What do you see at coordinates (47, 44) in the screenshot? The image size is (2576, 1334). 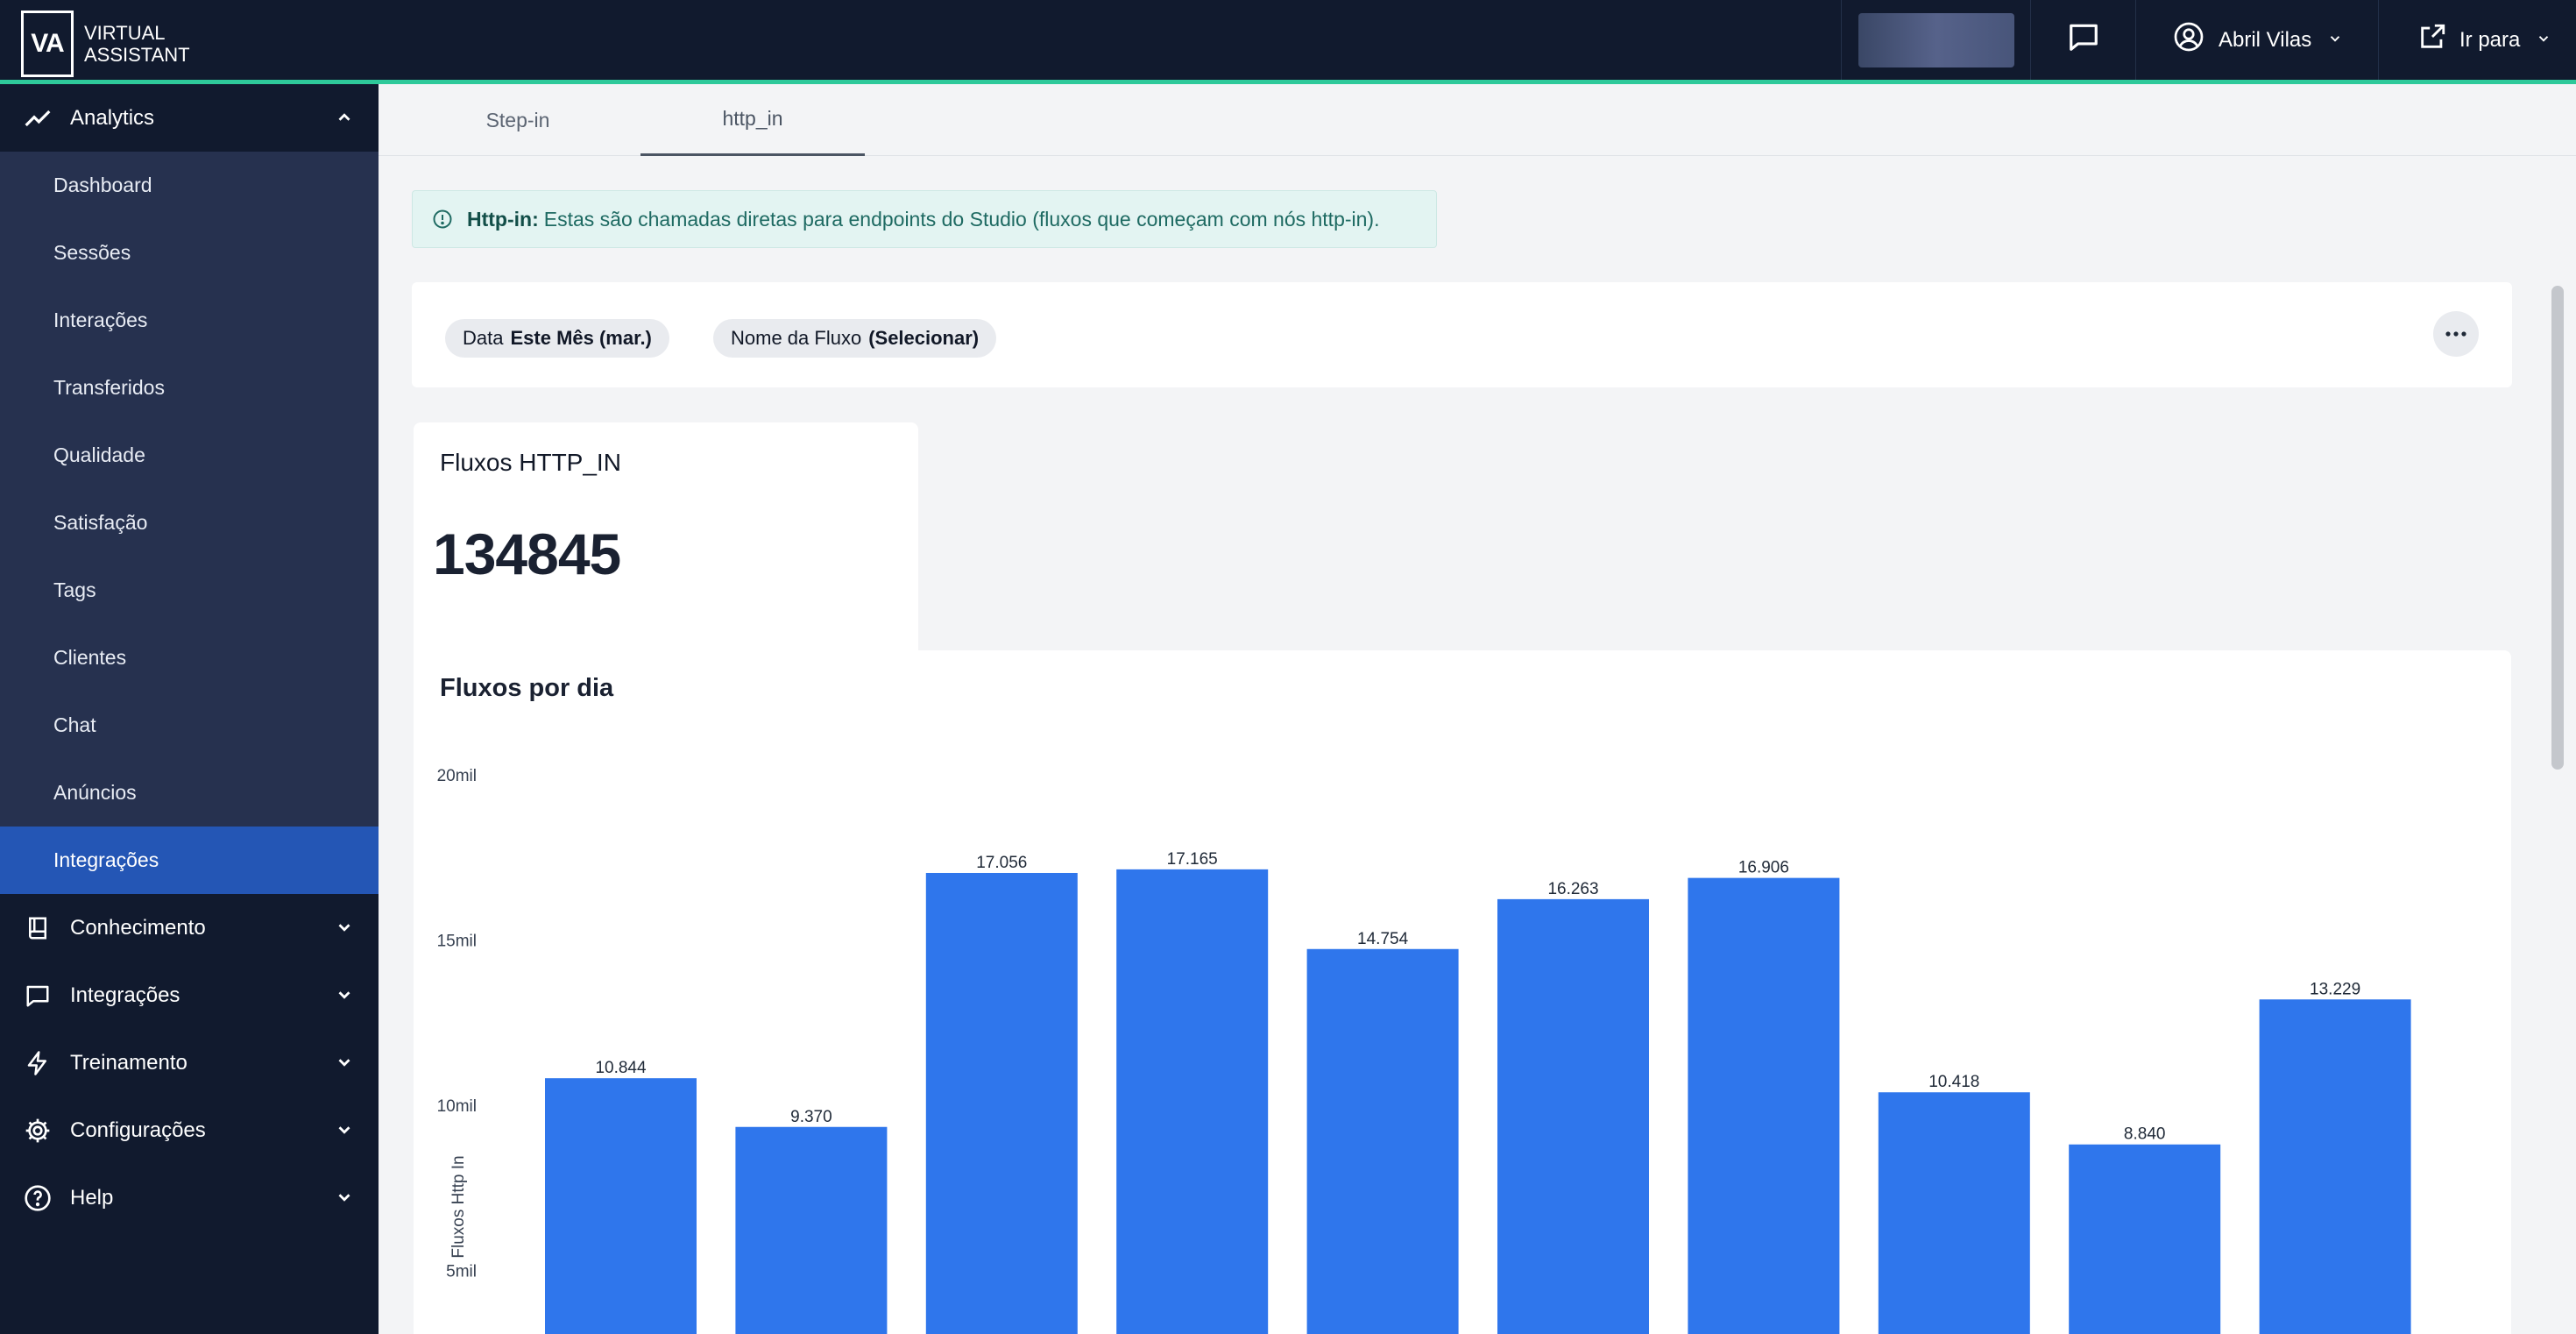 I see `logo-mark: VA` at bounding box center [47, 44].